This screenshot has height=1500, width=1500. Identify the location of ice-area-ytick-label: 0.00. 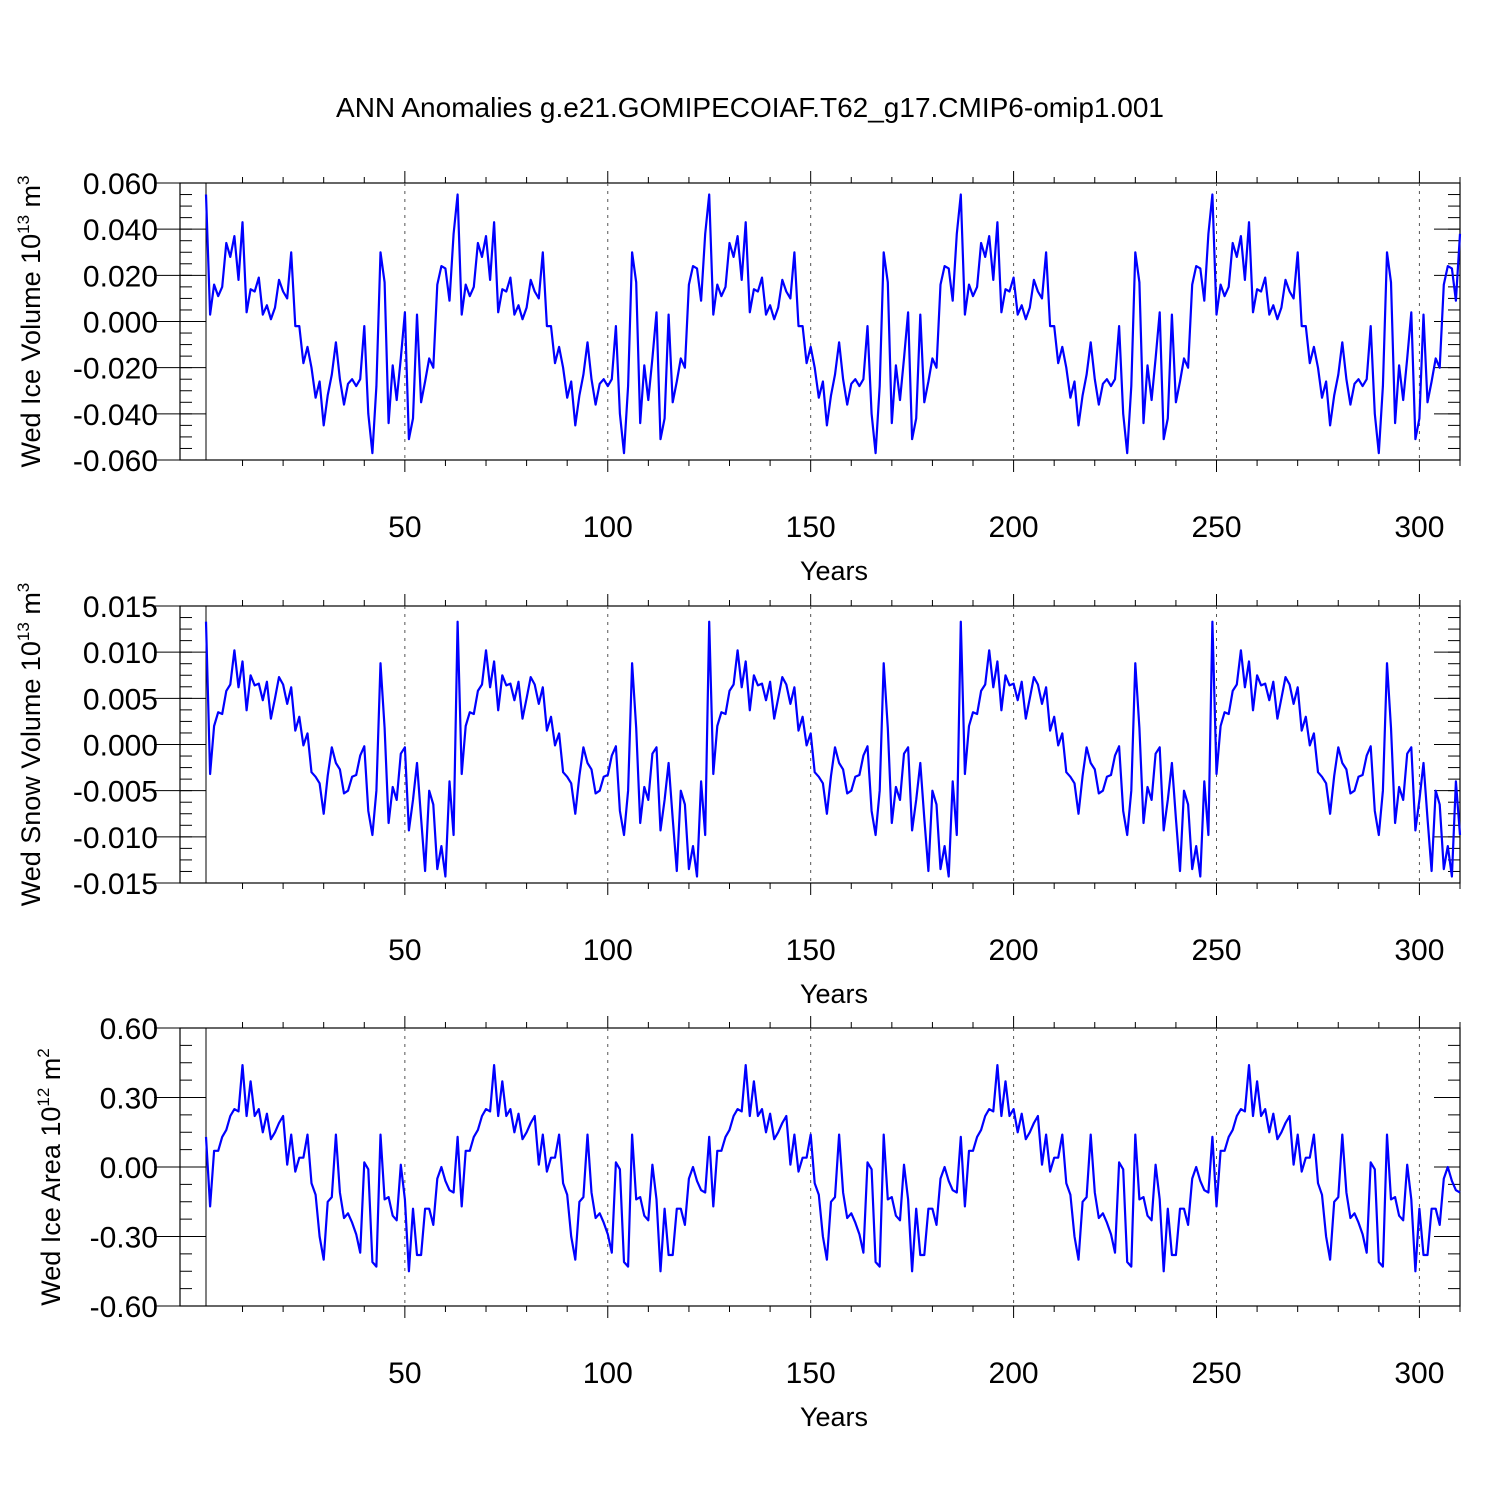
(129, 1168).